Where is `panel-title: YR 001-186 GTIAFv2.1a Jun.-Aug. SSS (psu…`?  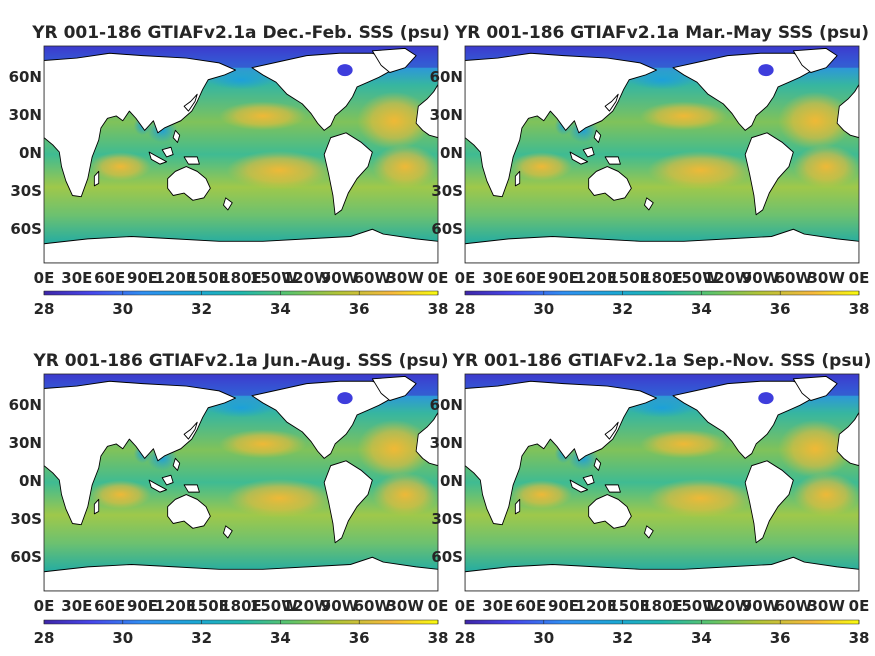 panel-title: YR 001-186 GTIAFv2.1a Jun.-Aug. SSS (psu… is located at coordinates (240, 361).